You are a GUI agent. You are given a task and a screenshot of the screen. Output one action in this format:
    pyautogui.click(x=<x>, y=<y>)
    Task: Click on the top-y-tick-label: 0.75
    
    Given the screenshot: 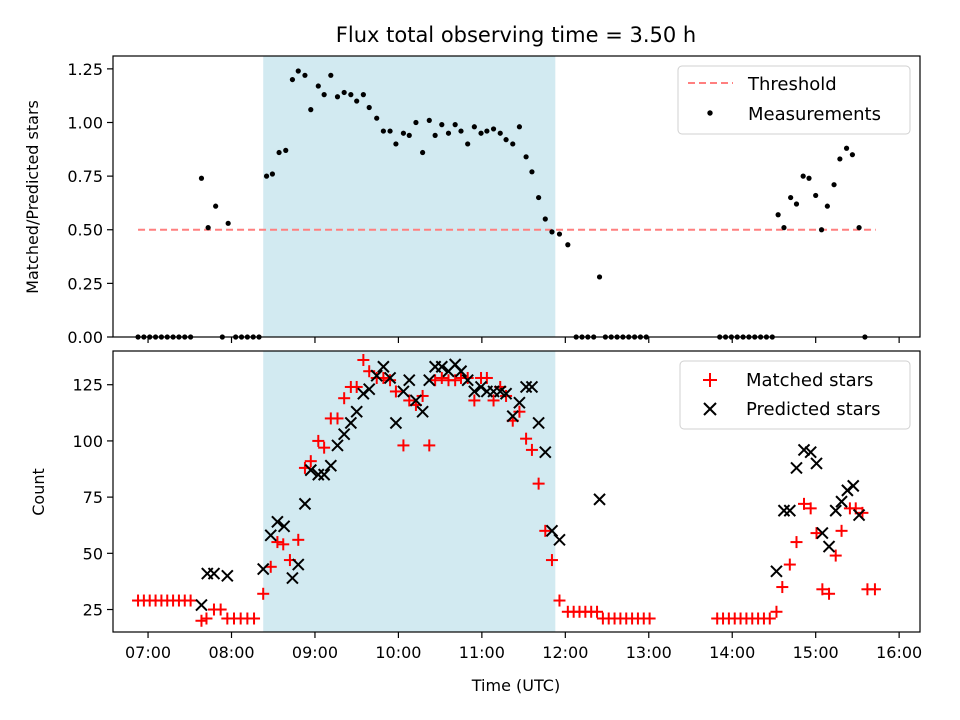 What is the action you would take?
    pyautogui.click(x=85, y=176)
    